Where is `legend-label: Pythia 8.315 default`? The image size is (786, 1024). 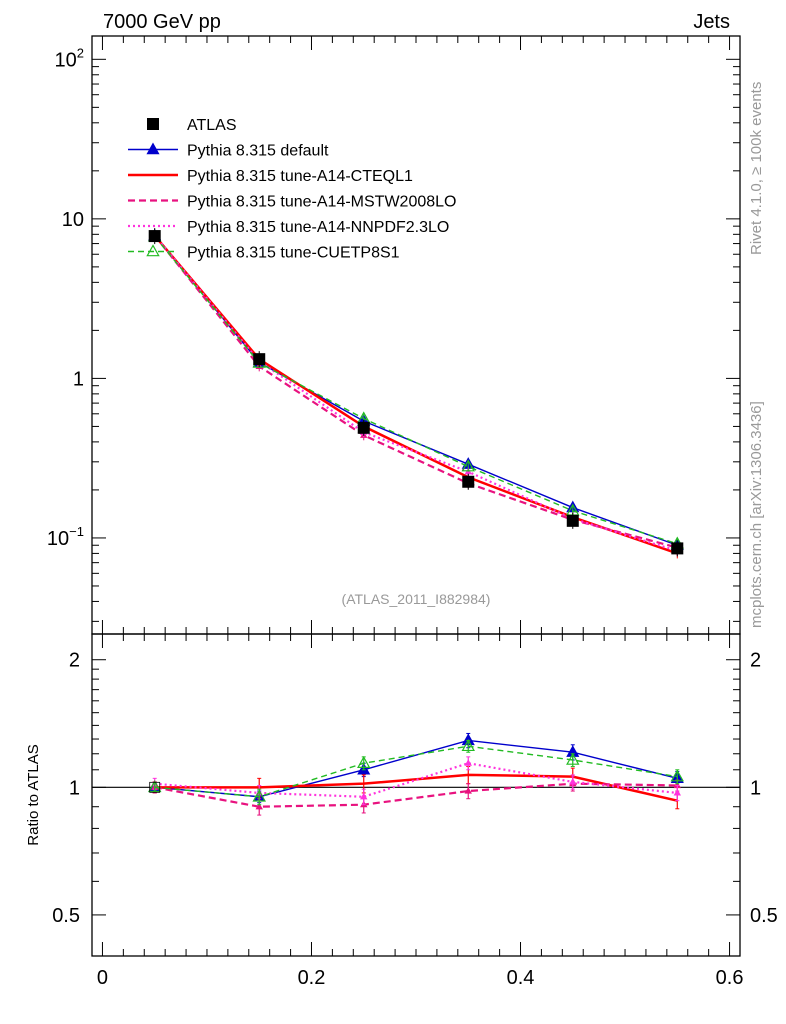 legend-label: Pythia 8.315 default is located at coordinates (258, 151).